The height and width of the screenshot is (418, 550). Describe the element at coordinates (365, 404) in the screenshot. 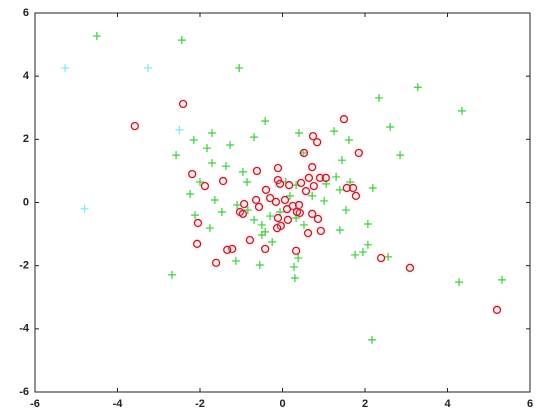

I see `x-tick-label: 2` at that location.